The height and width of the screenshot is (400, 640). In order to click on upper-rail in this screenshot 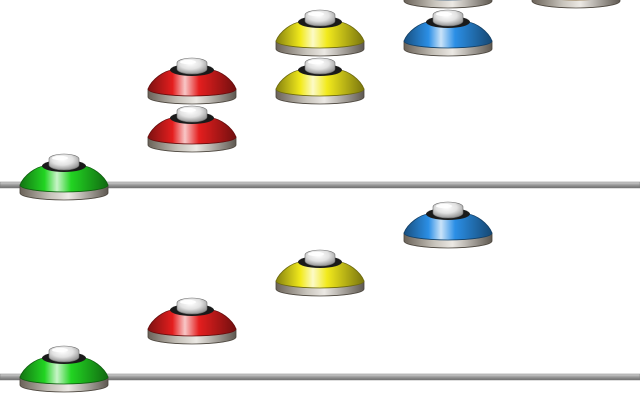, I will do `click(320, 185)`.